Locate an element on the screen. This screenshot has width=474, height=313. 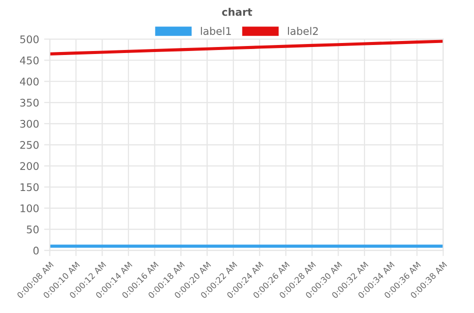
y-tick-label: 400 is located at coordinates (29, 82).